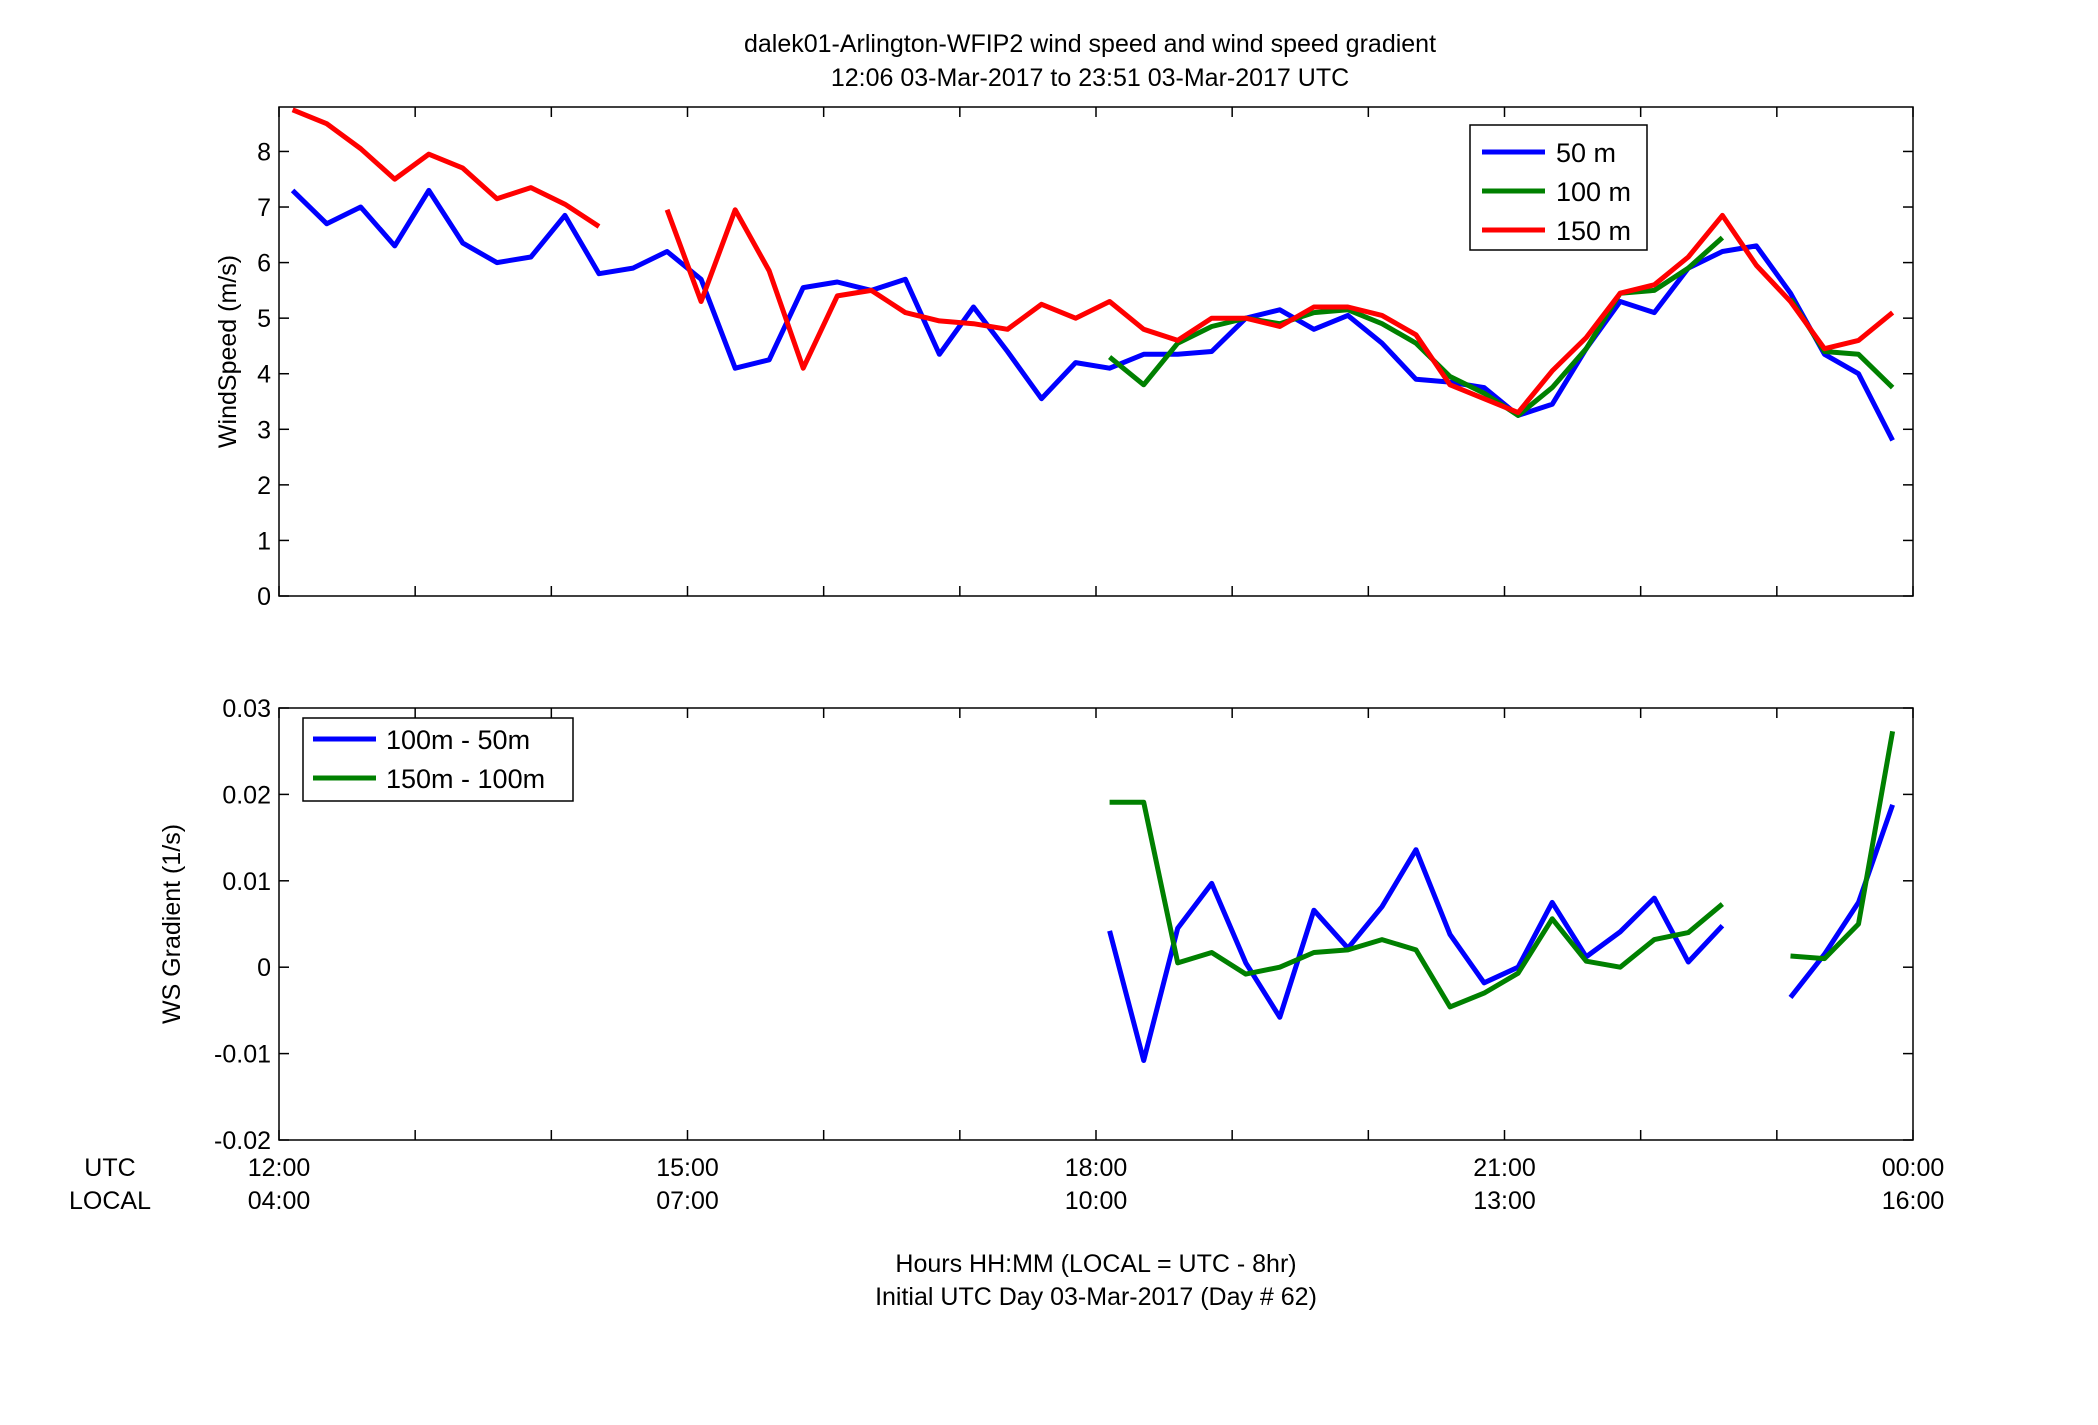 The width and height of the screenshot is (2098, 1425). Describe the element at coordinates (1504, 1201) in the screenshot. I see `x-tick-label-local: 13:00` at that location.